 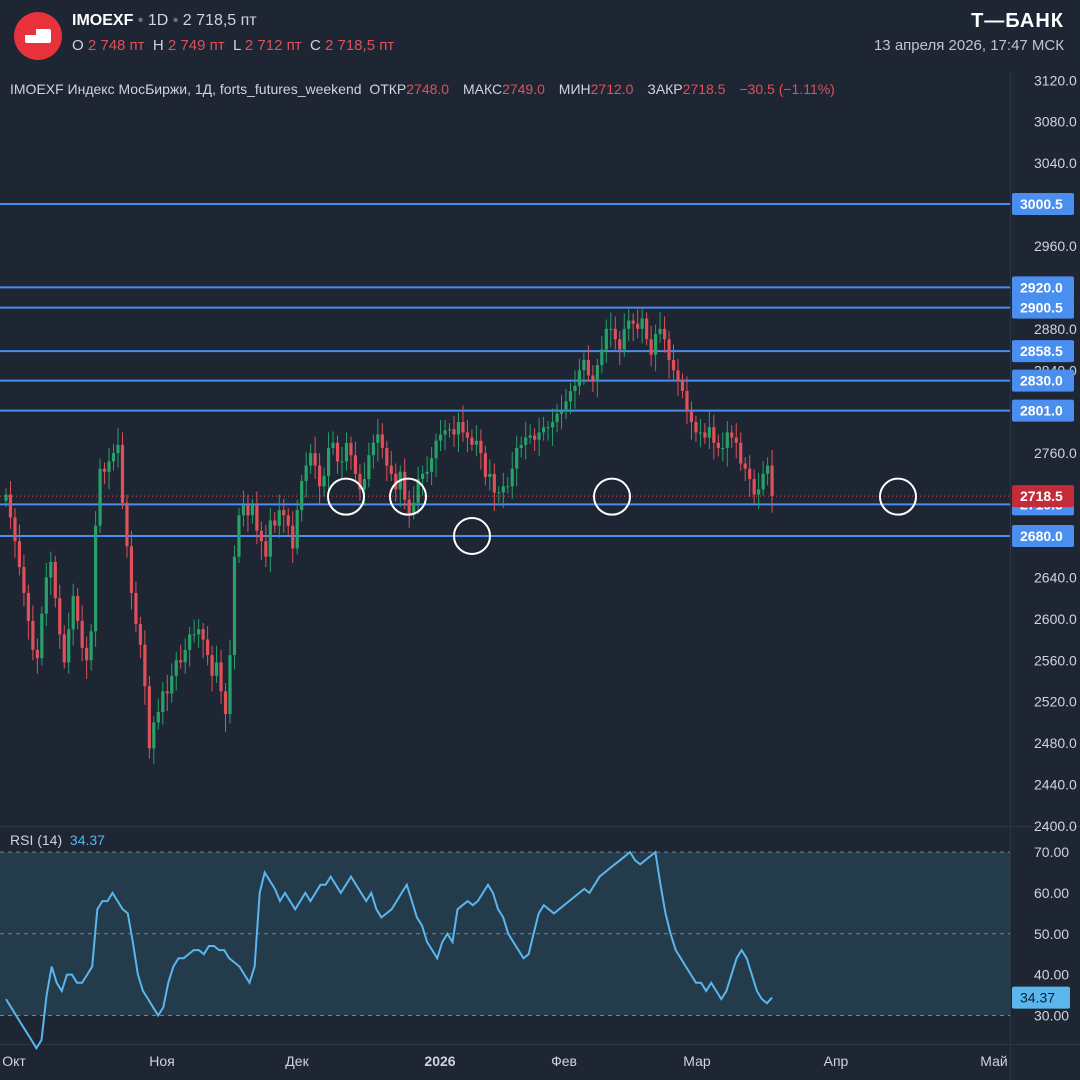 I want to click on level-tag-label: 2900.5, so click(x=1041, y=308).